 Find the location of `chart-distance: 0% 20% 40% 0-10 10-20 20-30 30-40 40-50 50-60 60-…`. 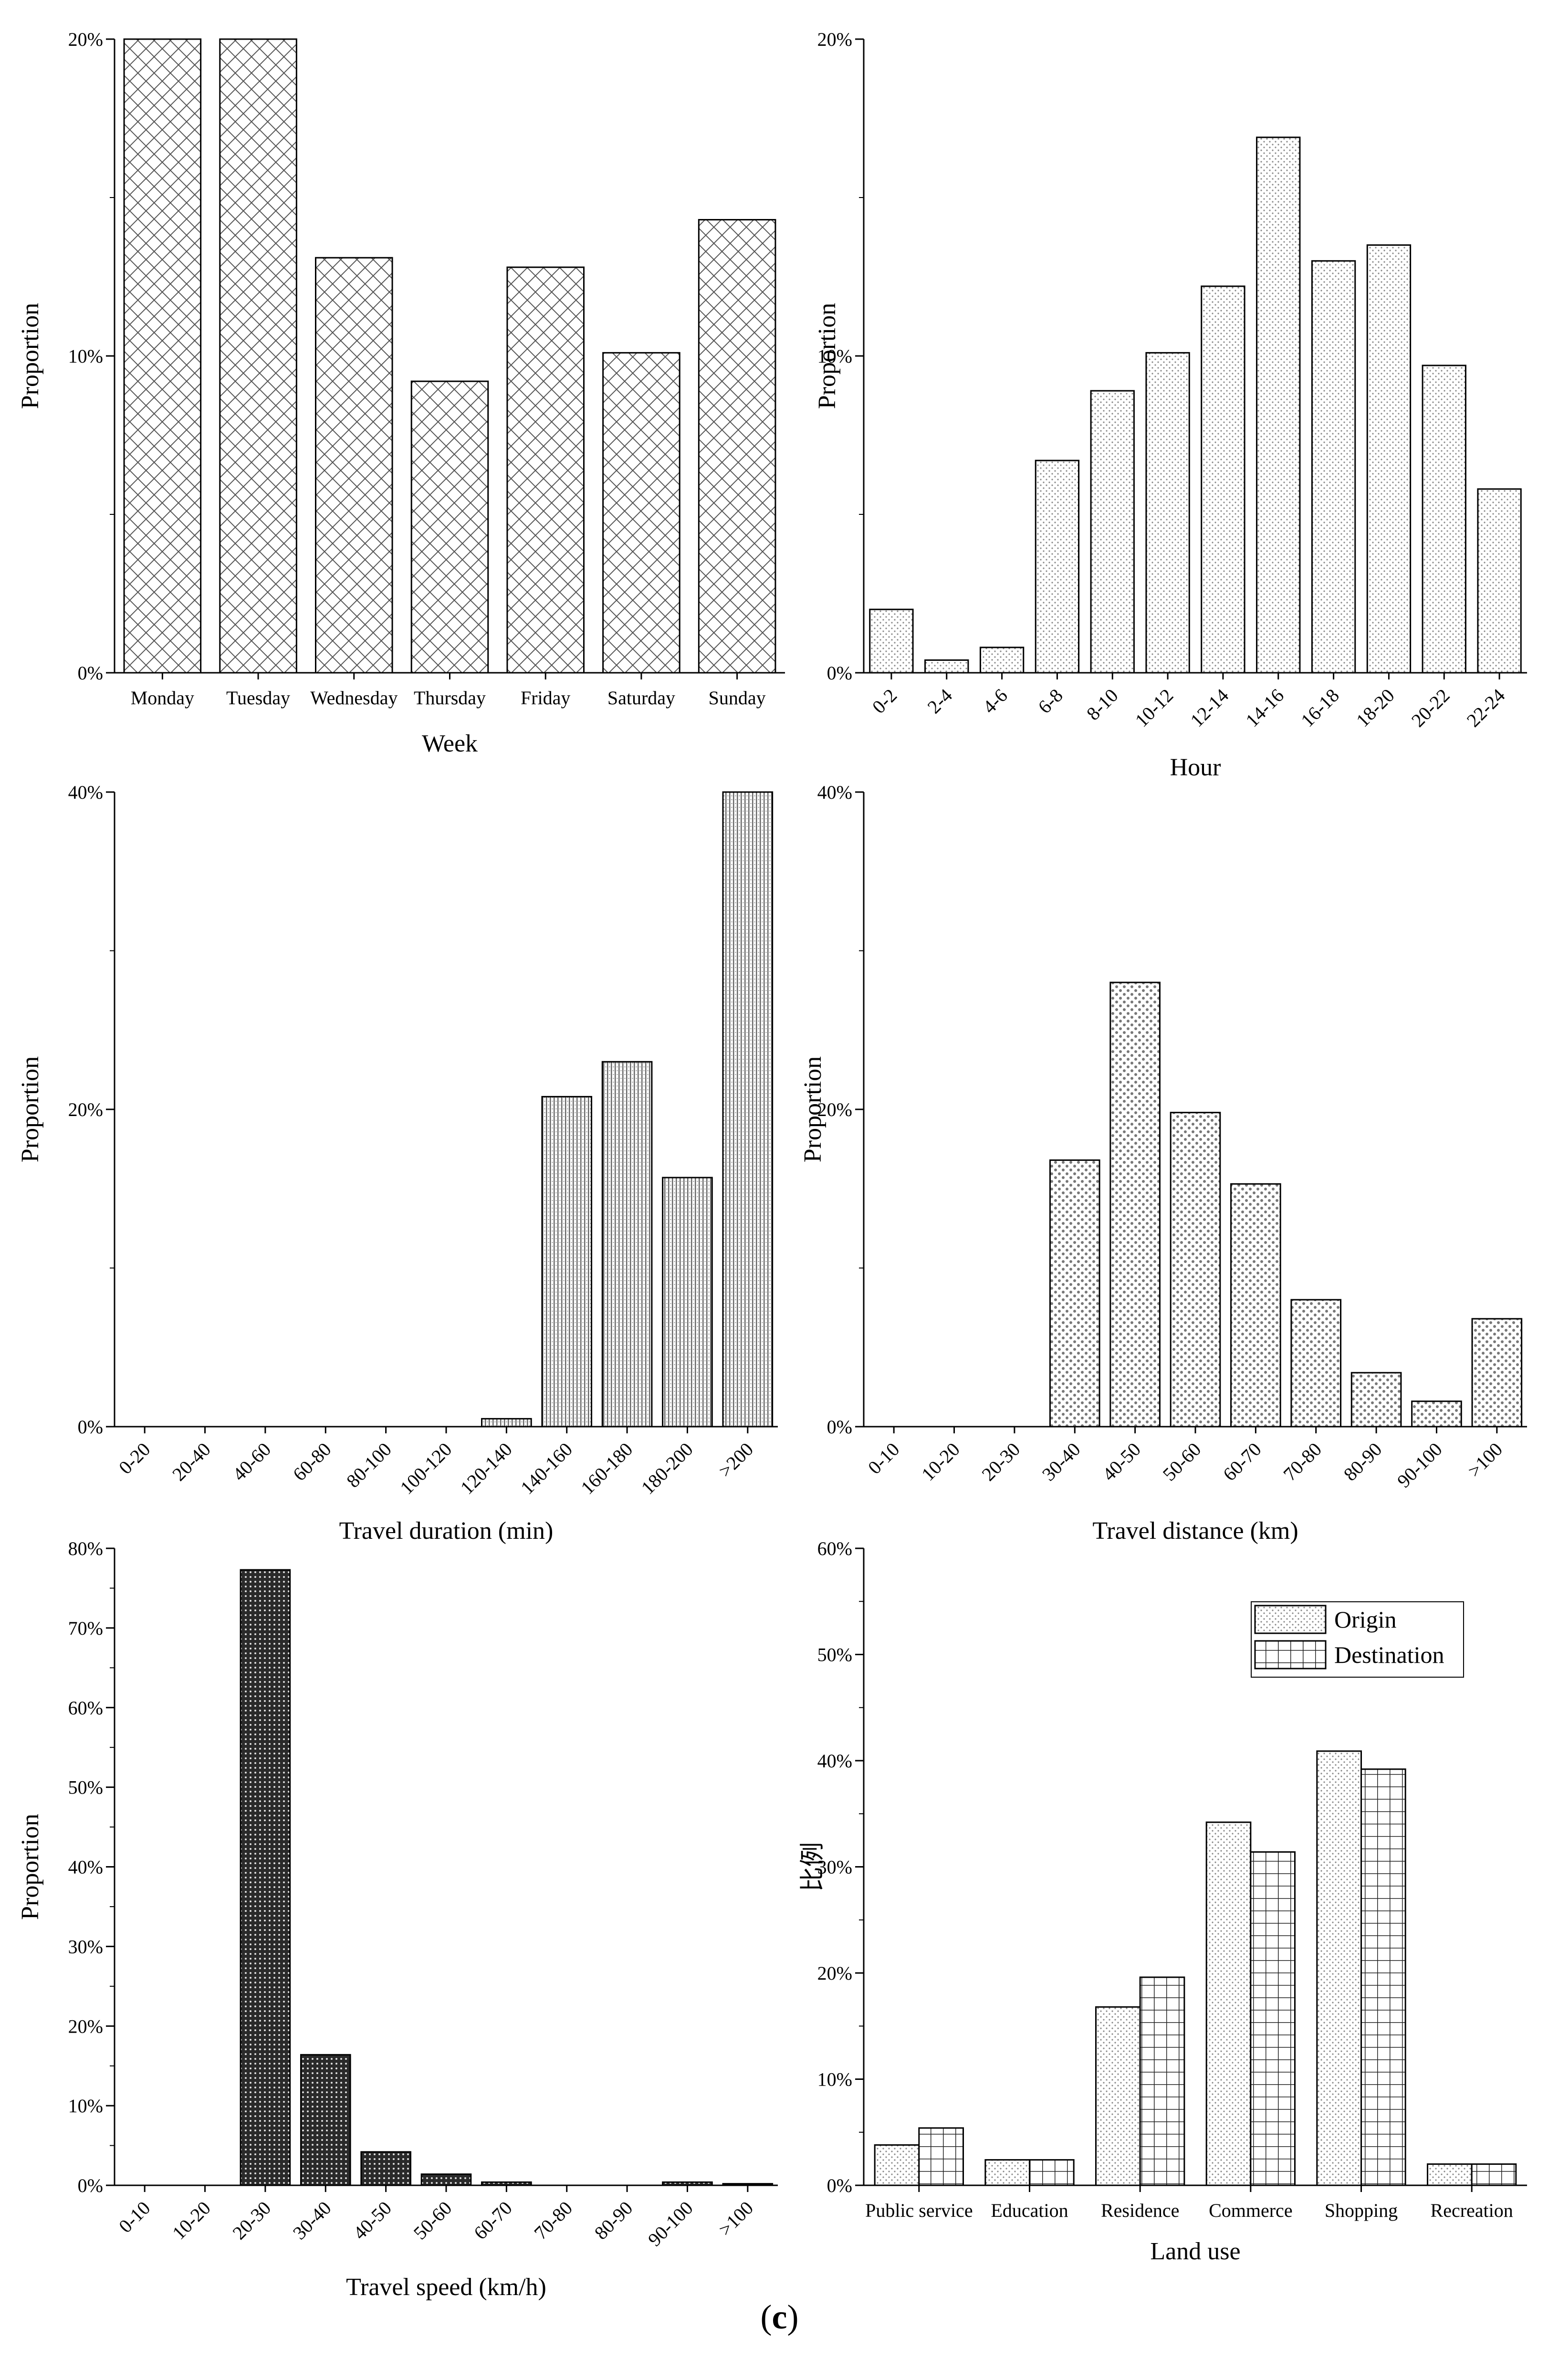

chart-distance: 0% 20% 40% 0-10 10-20 20-30 30-40 40-50 50-60 60-… is located at coordinates (1163, 1164).